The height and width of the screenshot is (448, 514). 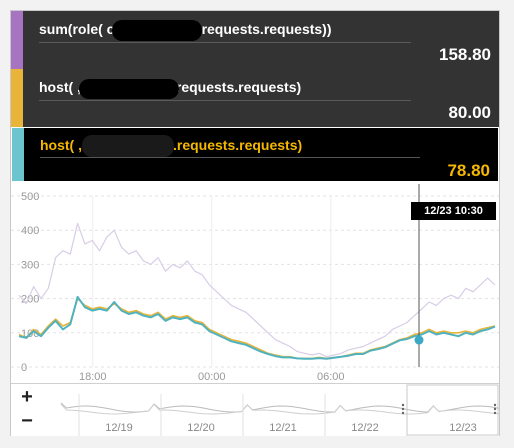 What do you see at coordinates (331, 377) in the screenshot?
I see `x-tick-label: 06:00` at bounding box center [331, 377].